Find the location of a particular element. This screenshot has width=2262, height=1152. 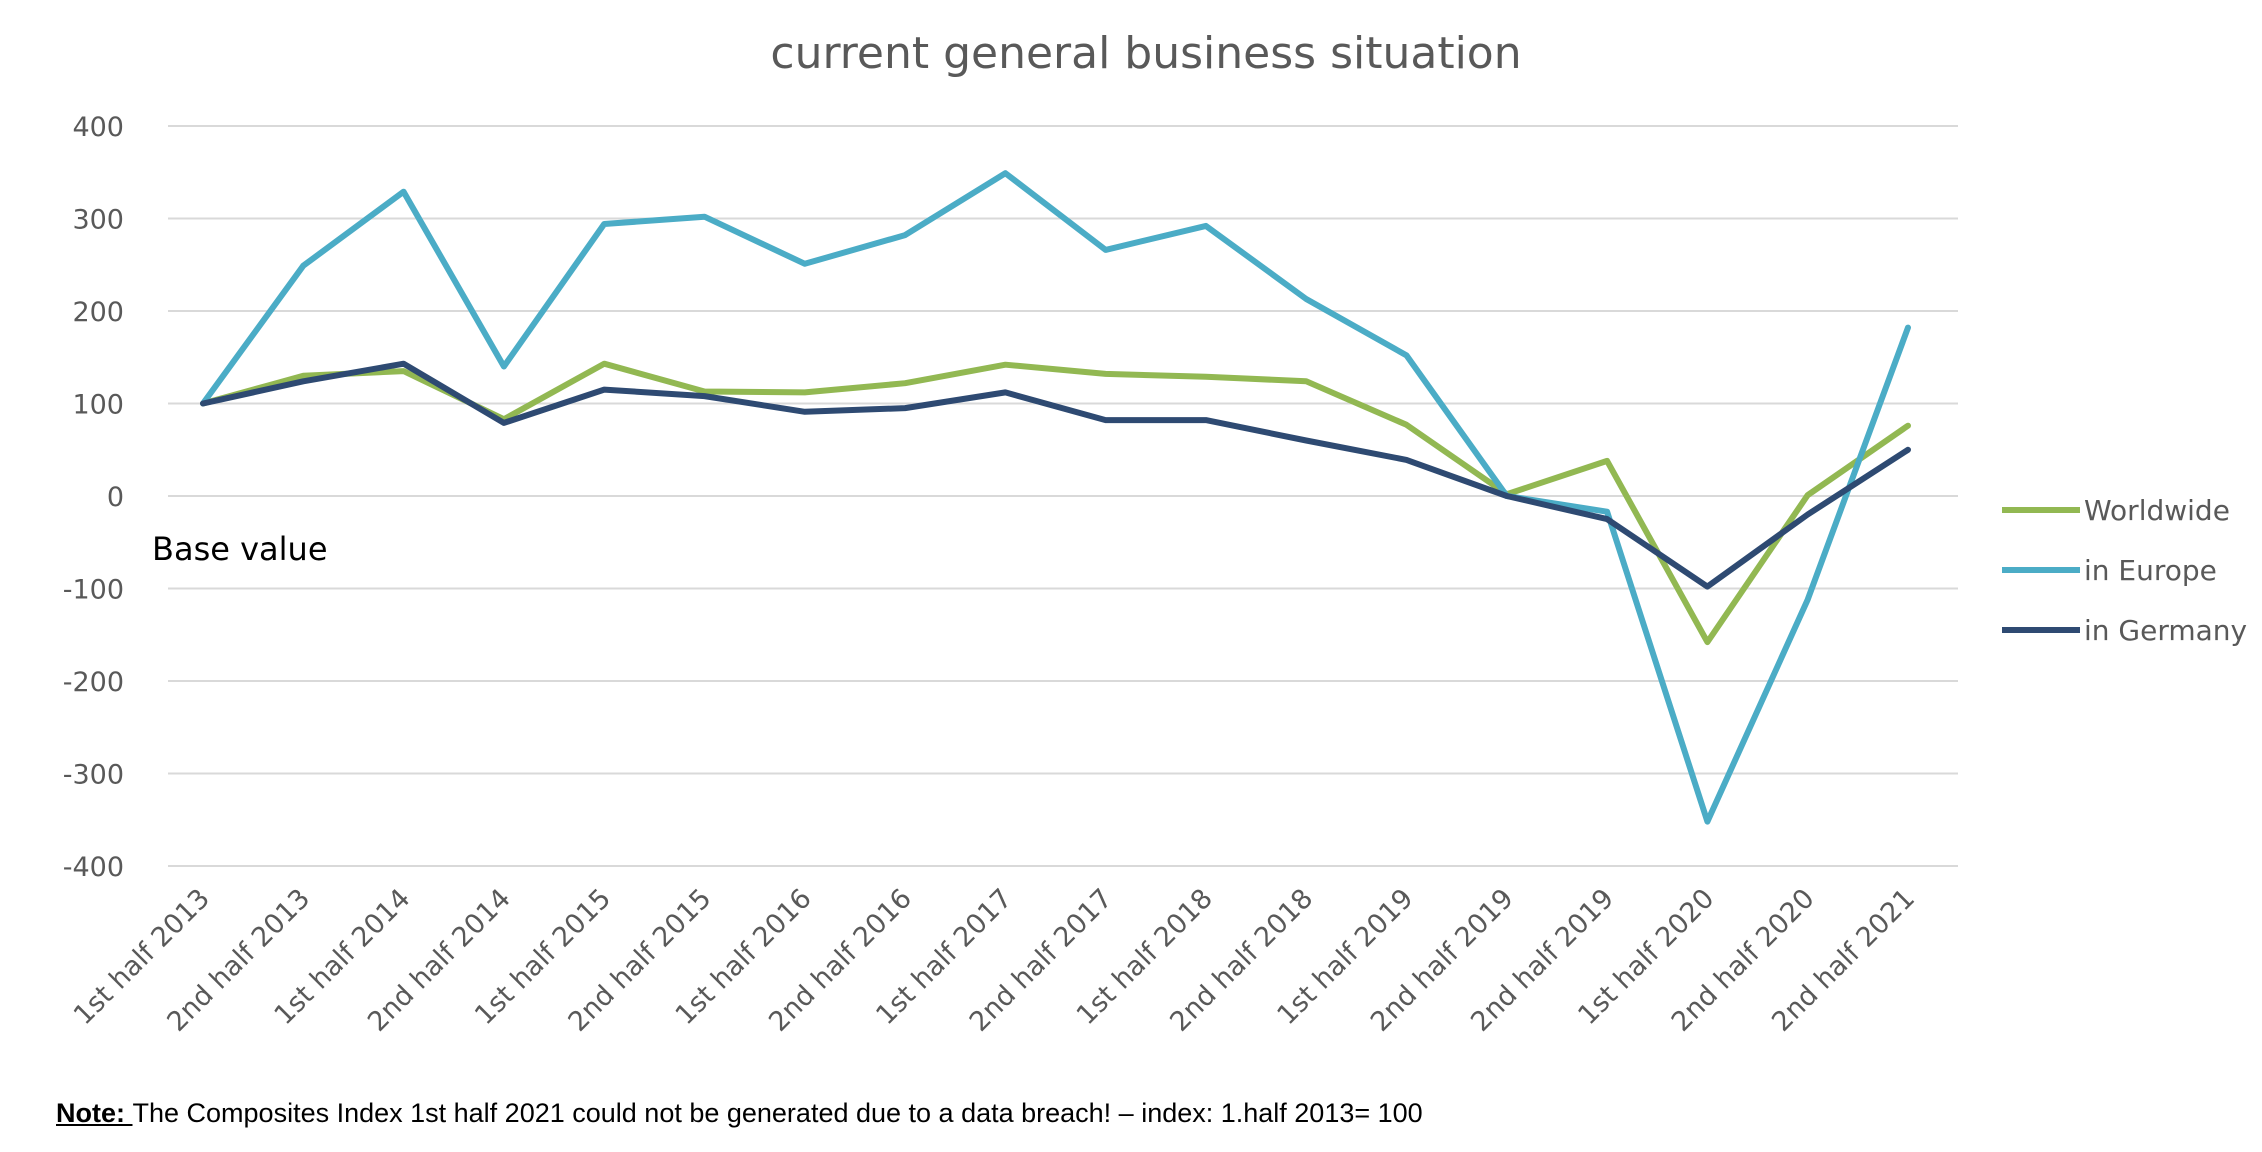

legend-label: Worldwide is located at coordinates (2157, 510).